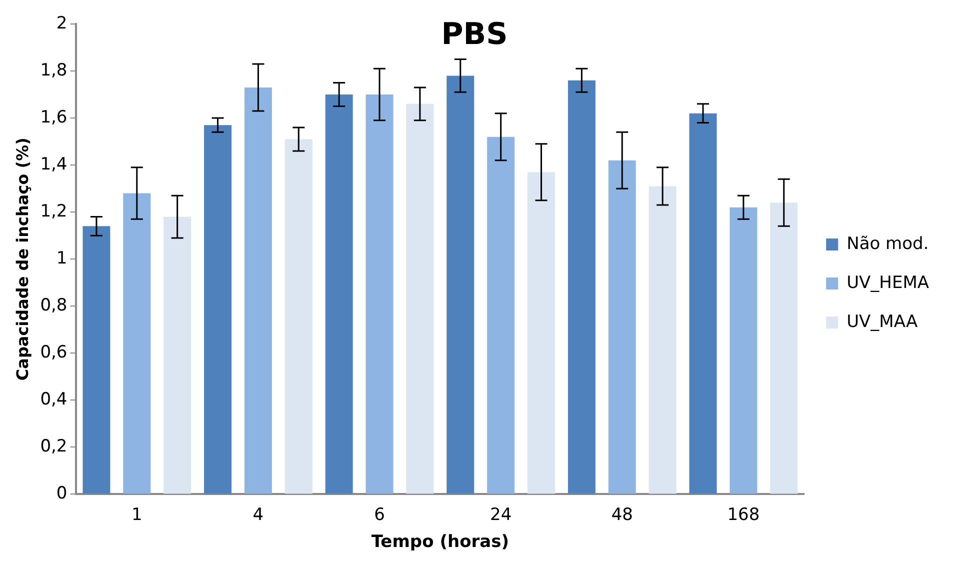  What do you see at coordinates (379, 514) in the screenshot?
I see `x-tick-label: 6` at bounding box center [379, 514].